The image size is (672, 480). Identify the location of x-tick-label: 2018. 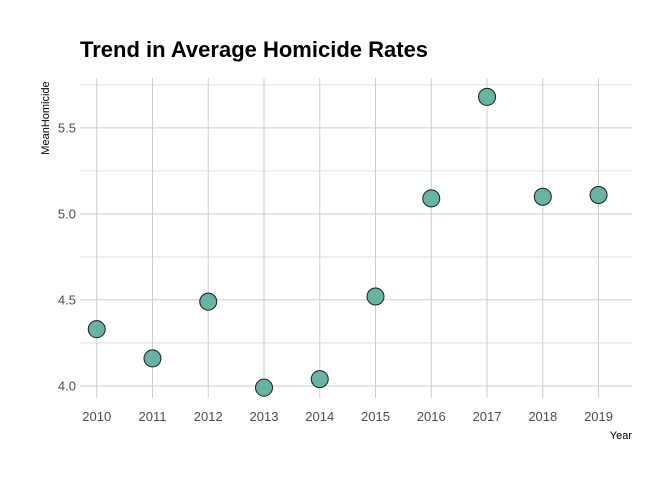
(542, 416).